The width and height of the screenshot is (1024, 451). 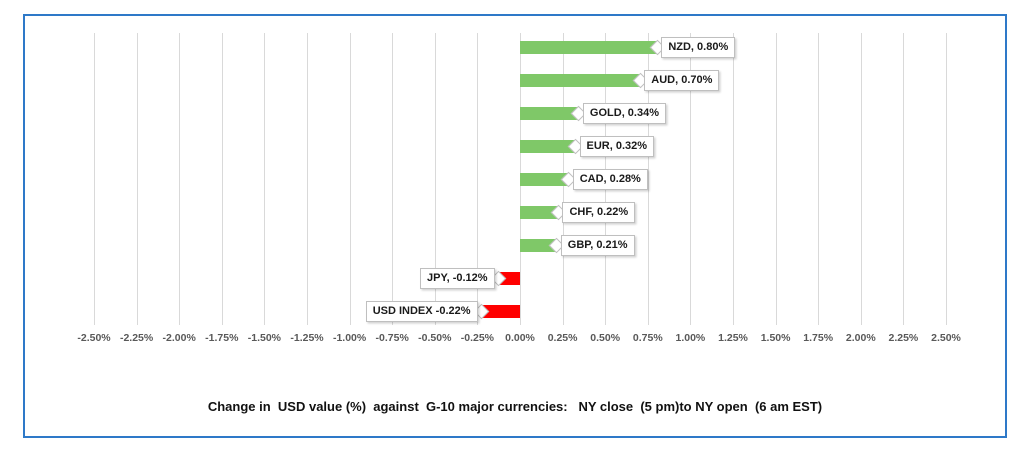 What do you see at coordinates (94, 338) in the screenshot?
I see `x-axis-tick-label: -2.50%` at bounding box center [94, 338].